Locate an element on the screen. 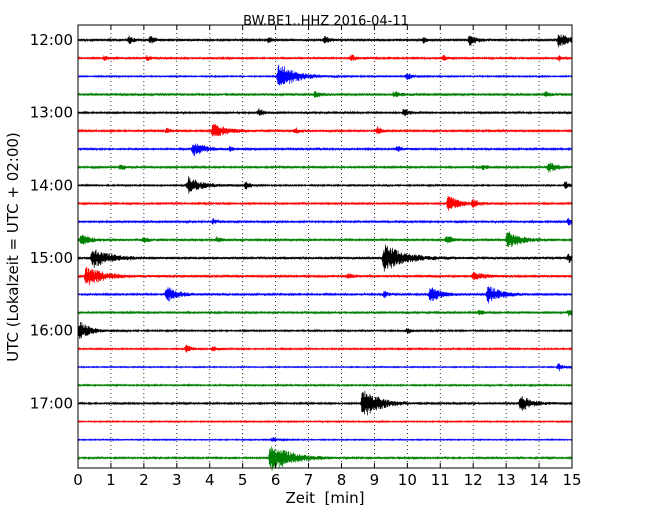 The height and width of the screenshot is (520, 650). x-tick-label: 2 is located at coordinates (144, 480).